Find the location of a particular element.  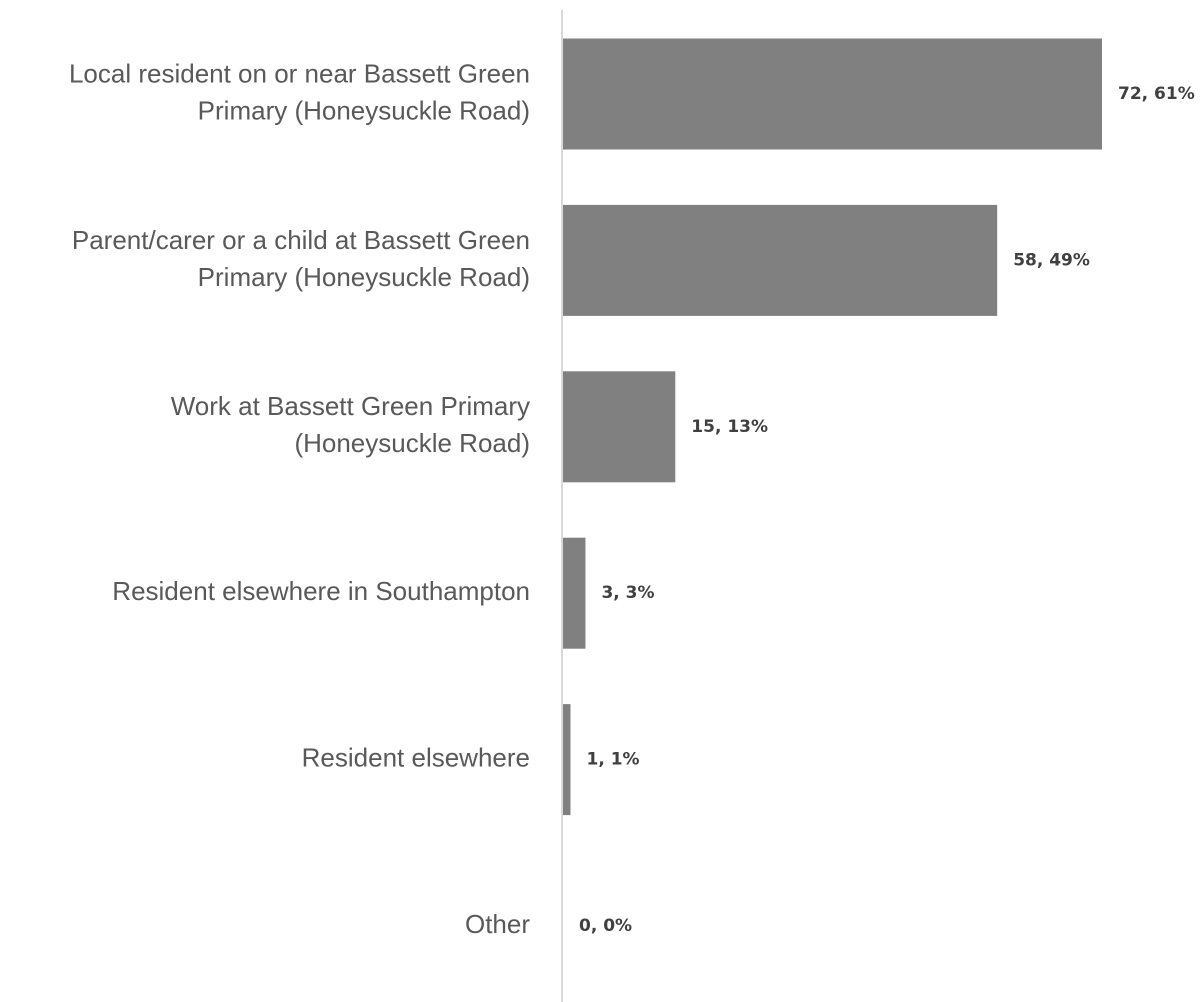

category-label: Resident elsewhere in Southampton is located at coordinates (321, 591).